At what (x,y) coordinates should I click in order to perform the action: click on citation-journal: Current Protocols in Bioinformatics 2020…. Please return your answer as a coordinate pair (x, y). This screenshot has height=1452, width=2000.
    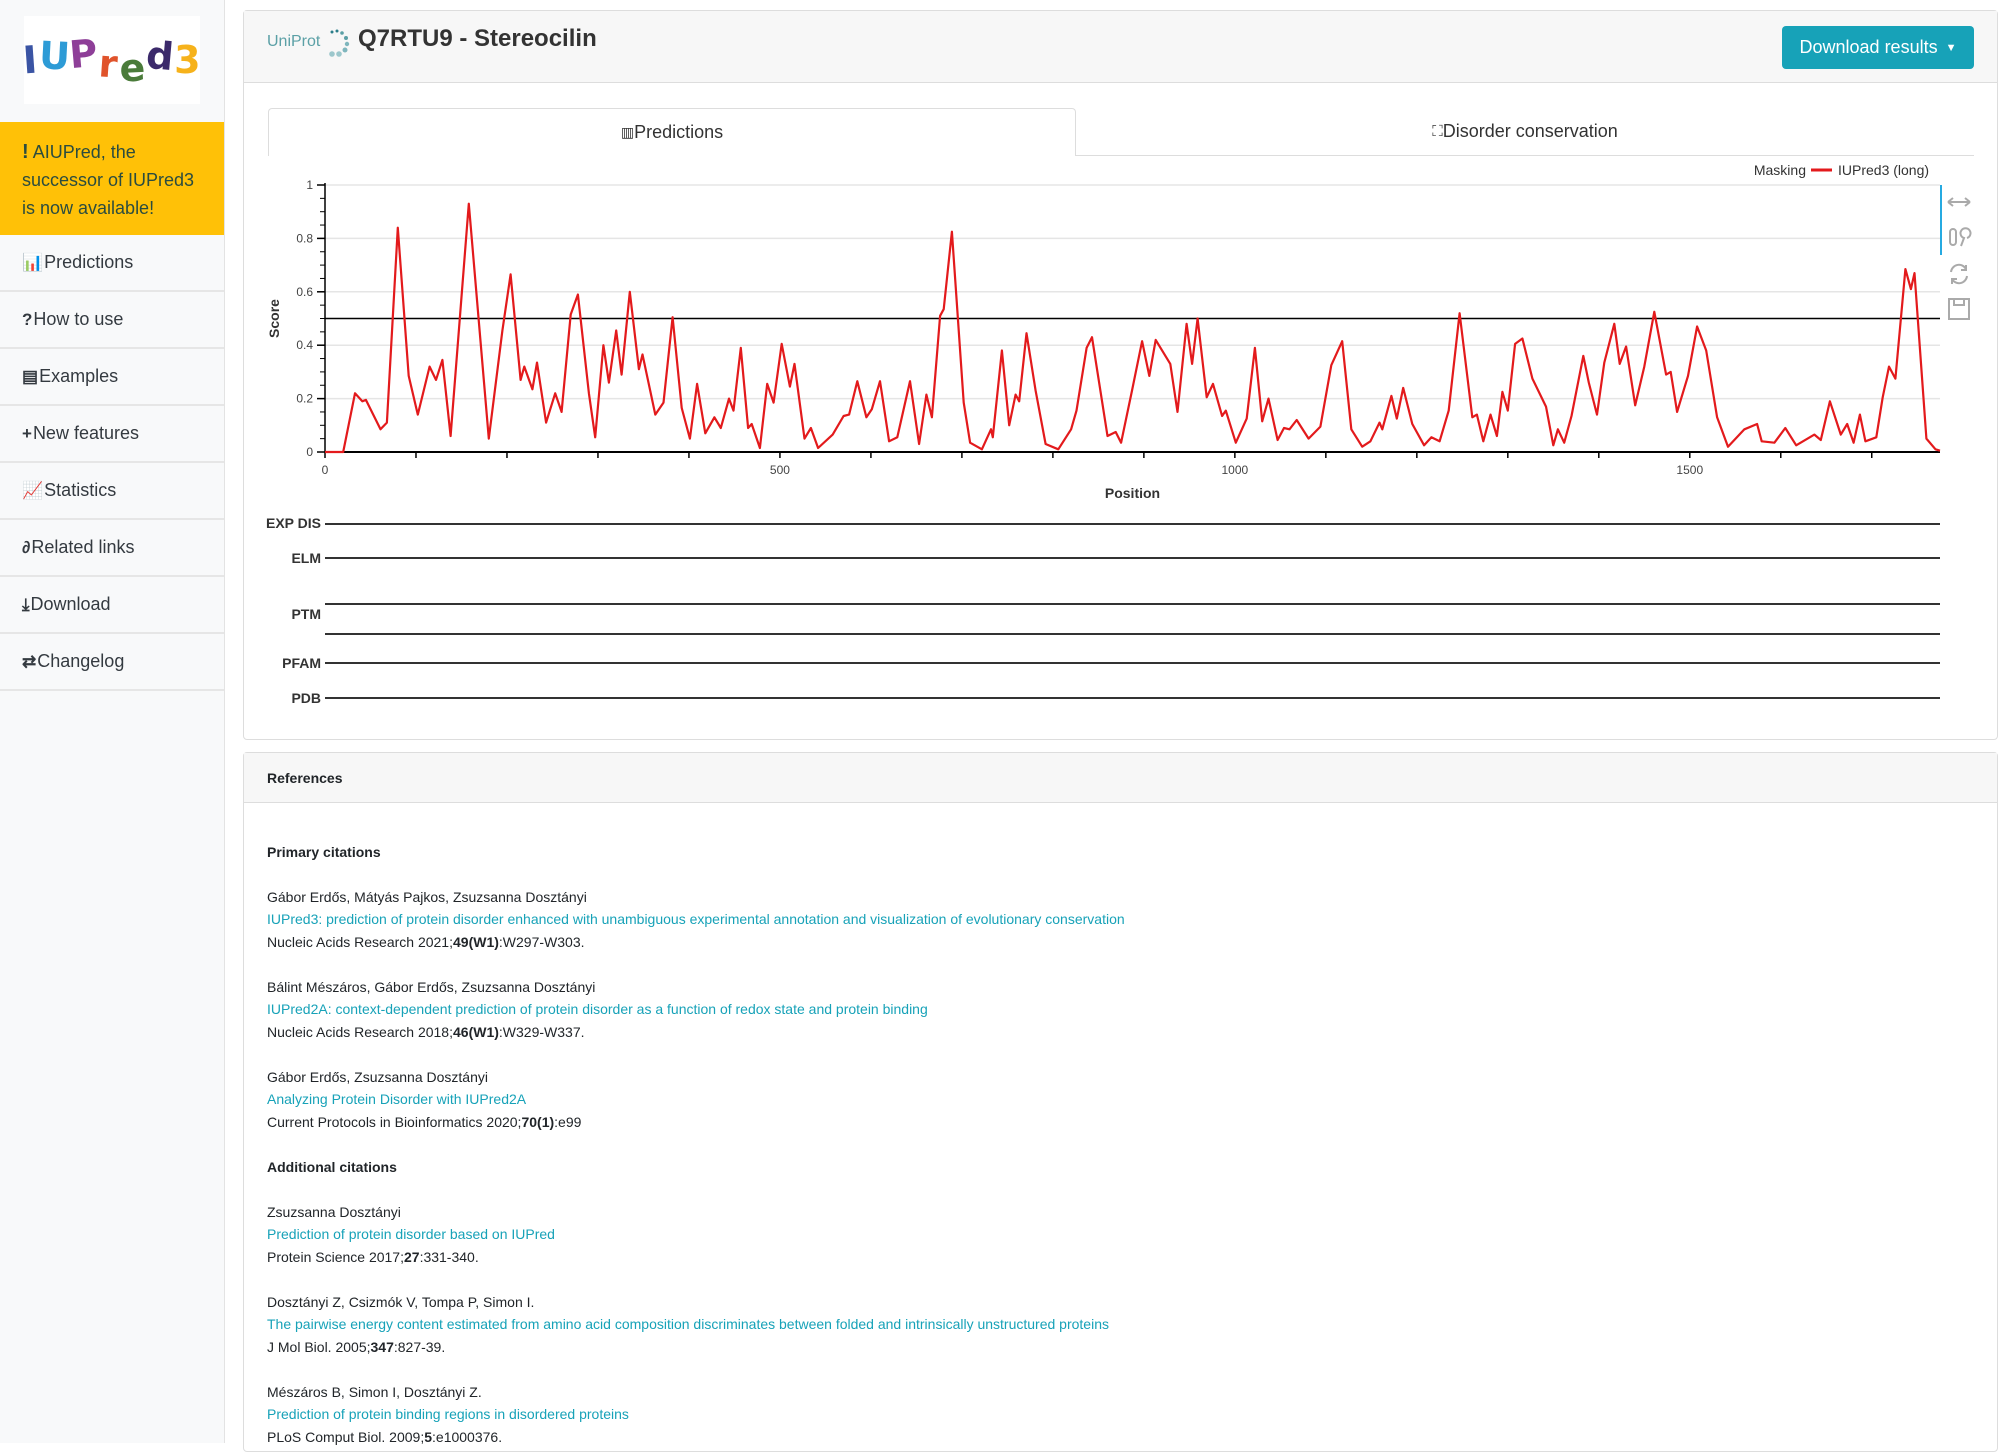
    Looking at the image, I should click on (424, 1122).